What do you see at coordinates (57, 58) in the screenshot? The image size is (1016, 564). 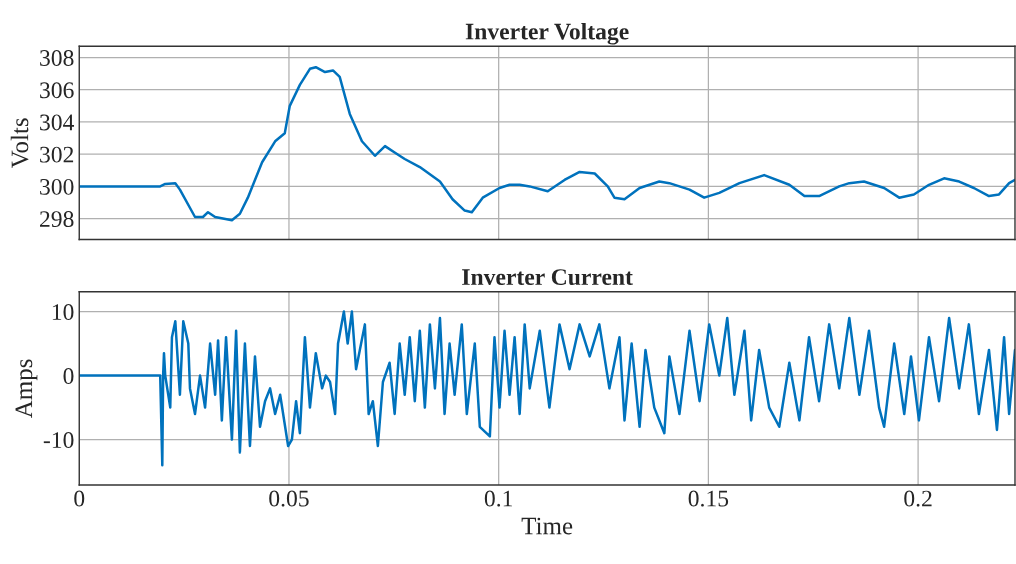 I see `y-tick-label: 308` at bounding box center [57, 58].